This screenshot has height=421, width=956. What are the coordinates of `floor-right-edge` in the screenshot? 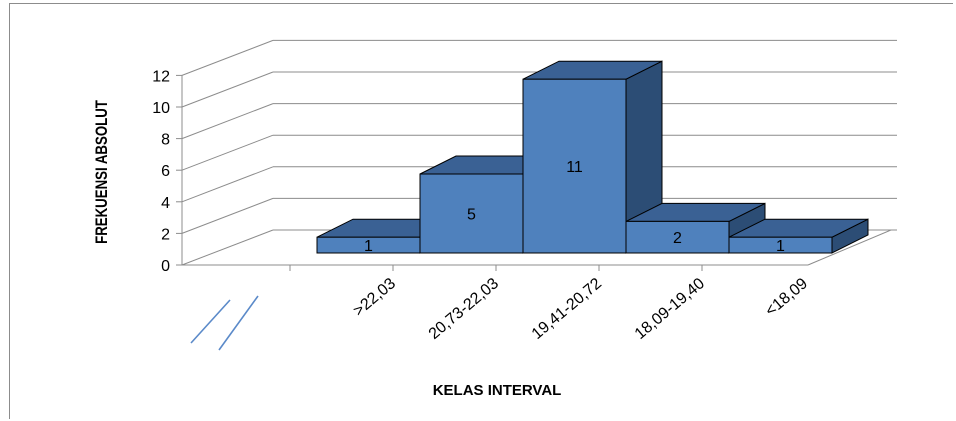 It's located at (849, 247).